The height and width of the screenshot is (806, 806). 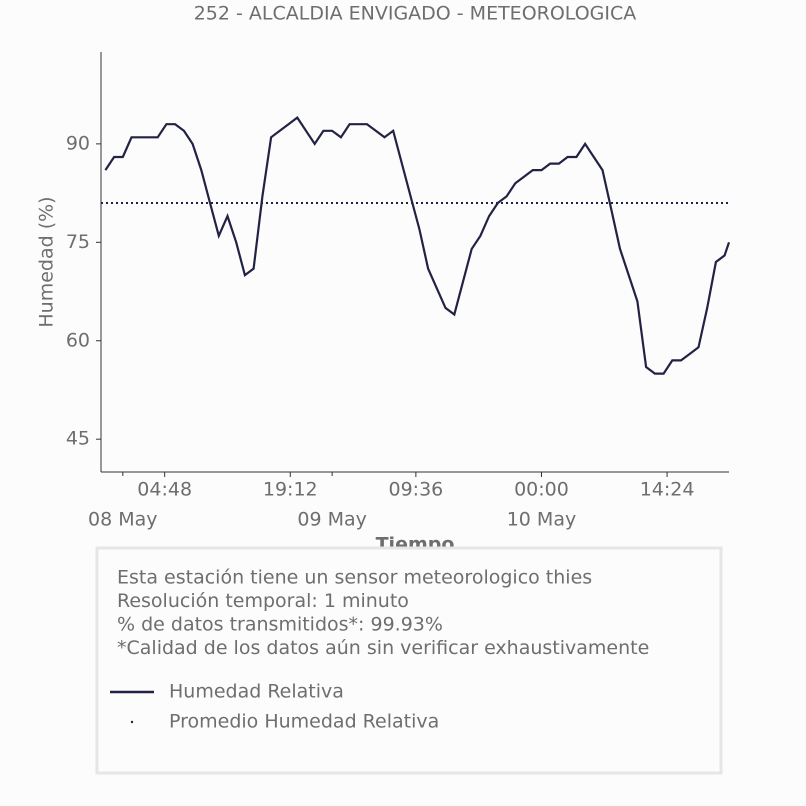 I want to click on x-minor-tick-label: 09 May, so click(x=332, y=520).